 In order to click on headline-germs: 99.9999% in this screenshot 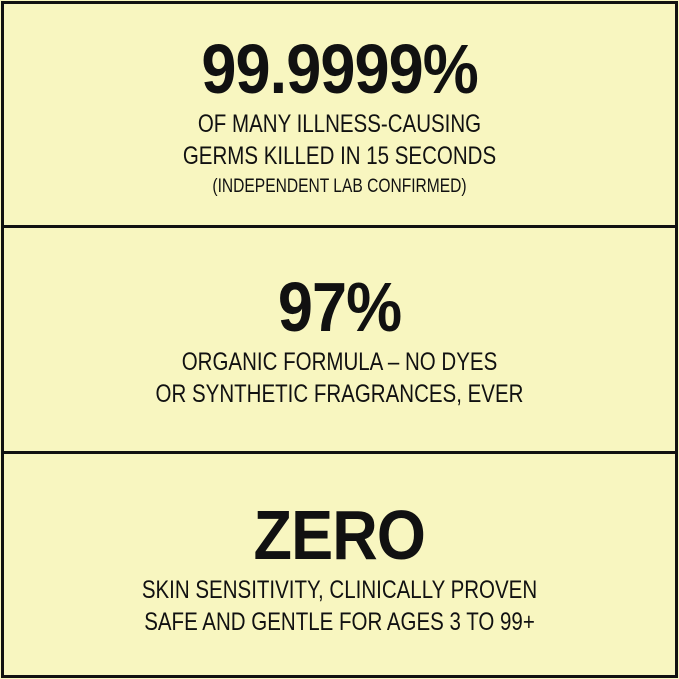, I will do `click(339, 69)`.